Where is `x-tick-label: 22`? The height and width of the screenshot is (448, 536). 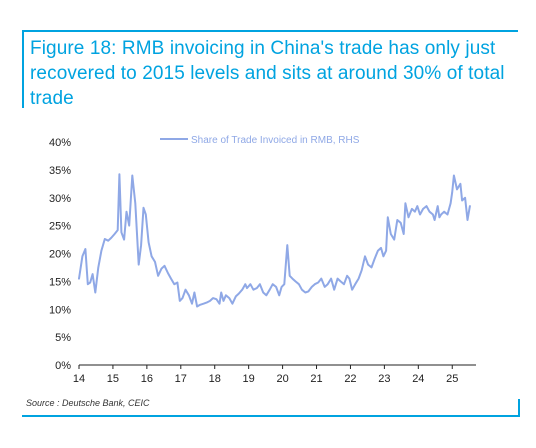
x-tick-label: 22 is located at coordinates (350, 379).